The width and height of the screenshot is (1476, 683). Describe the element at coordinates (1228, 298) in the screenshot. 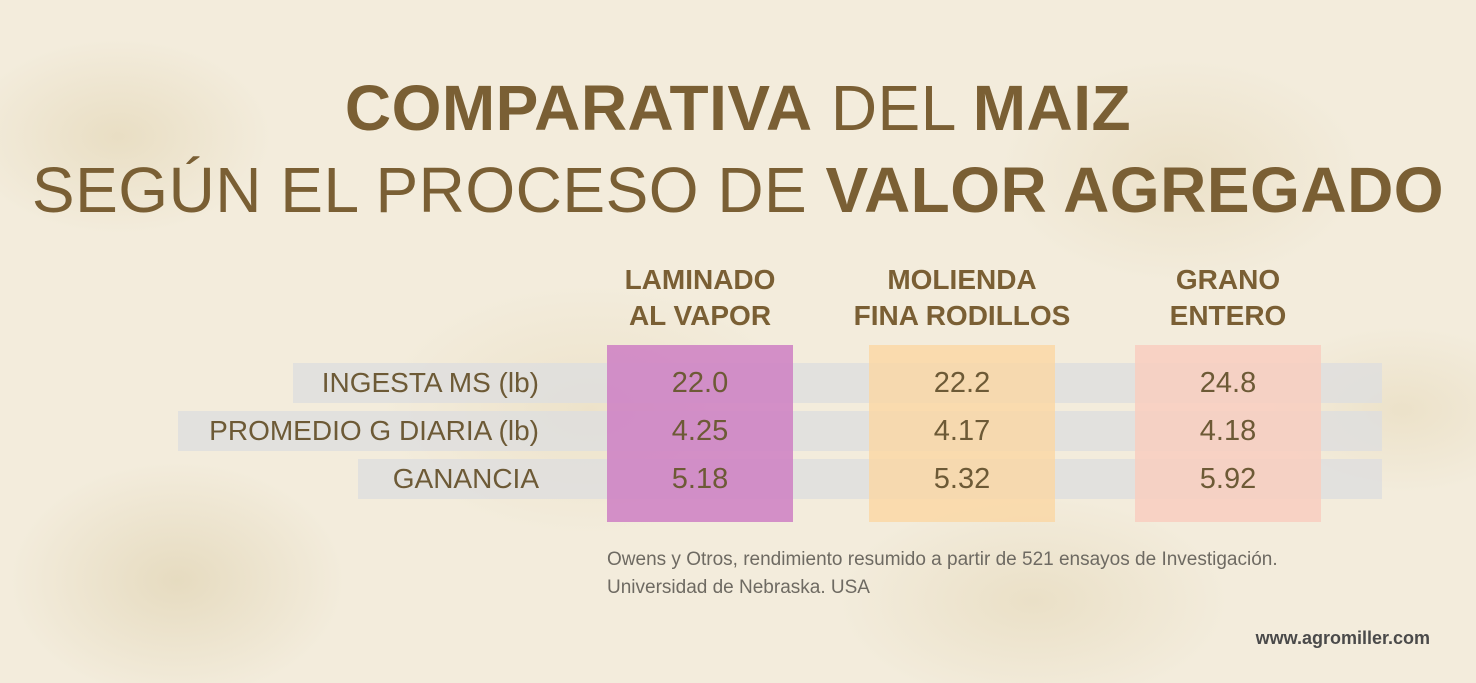

I see `column-header-grano: GRANO ENTERO` at that location.